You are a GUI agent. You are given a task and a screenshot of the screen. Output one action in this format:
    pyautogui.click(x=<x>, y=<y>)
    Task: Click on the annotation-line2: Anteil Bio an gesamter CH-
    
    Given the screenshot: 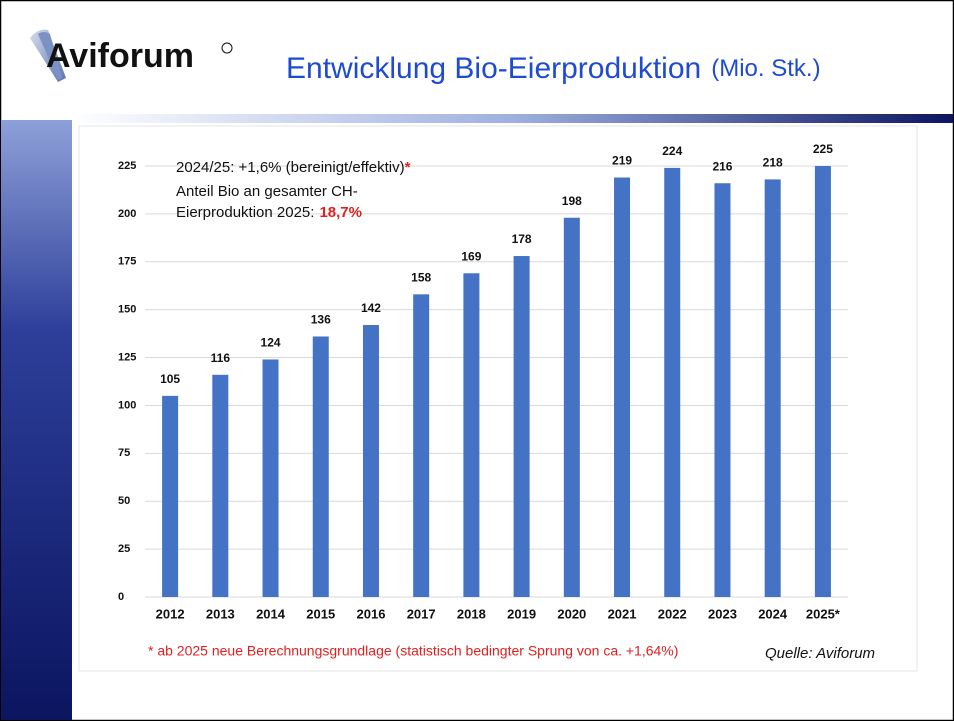 What is the action you would take?
    pyautogui.click(x=267, y=191)
    